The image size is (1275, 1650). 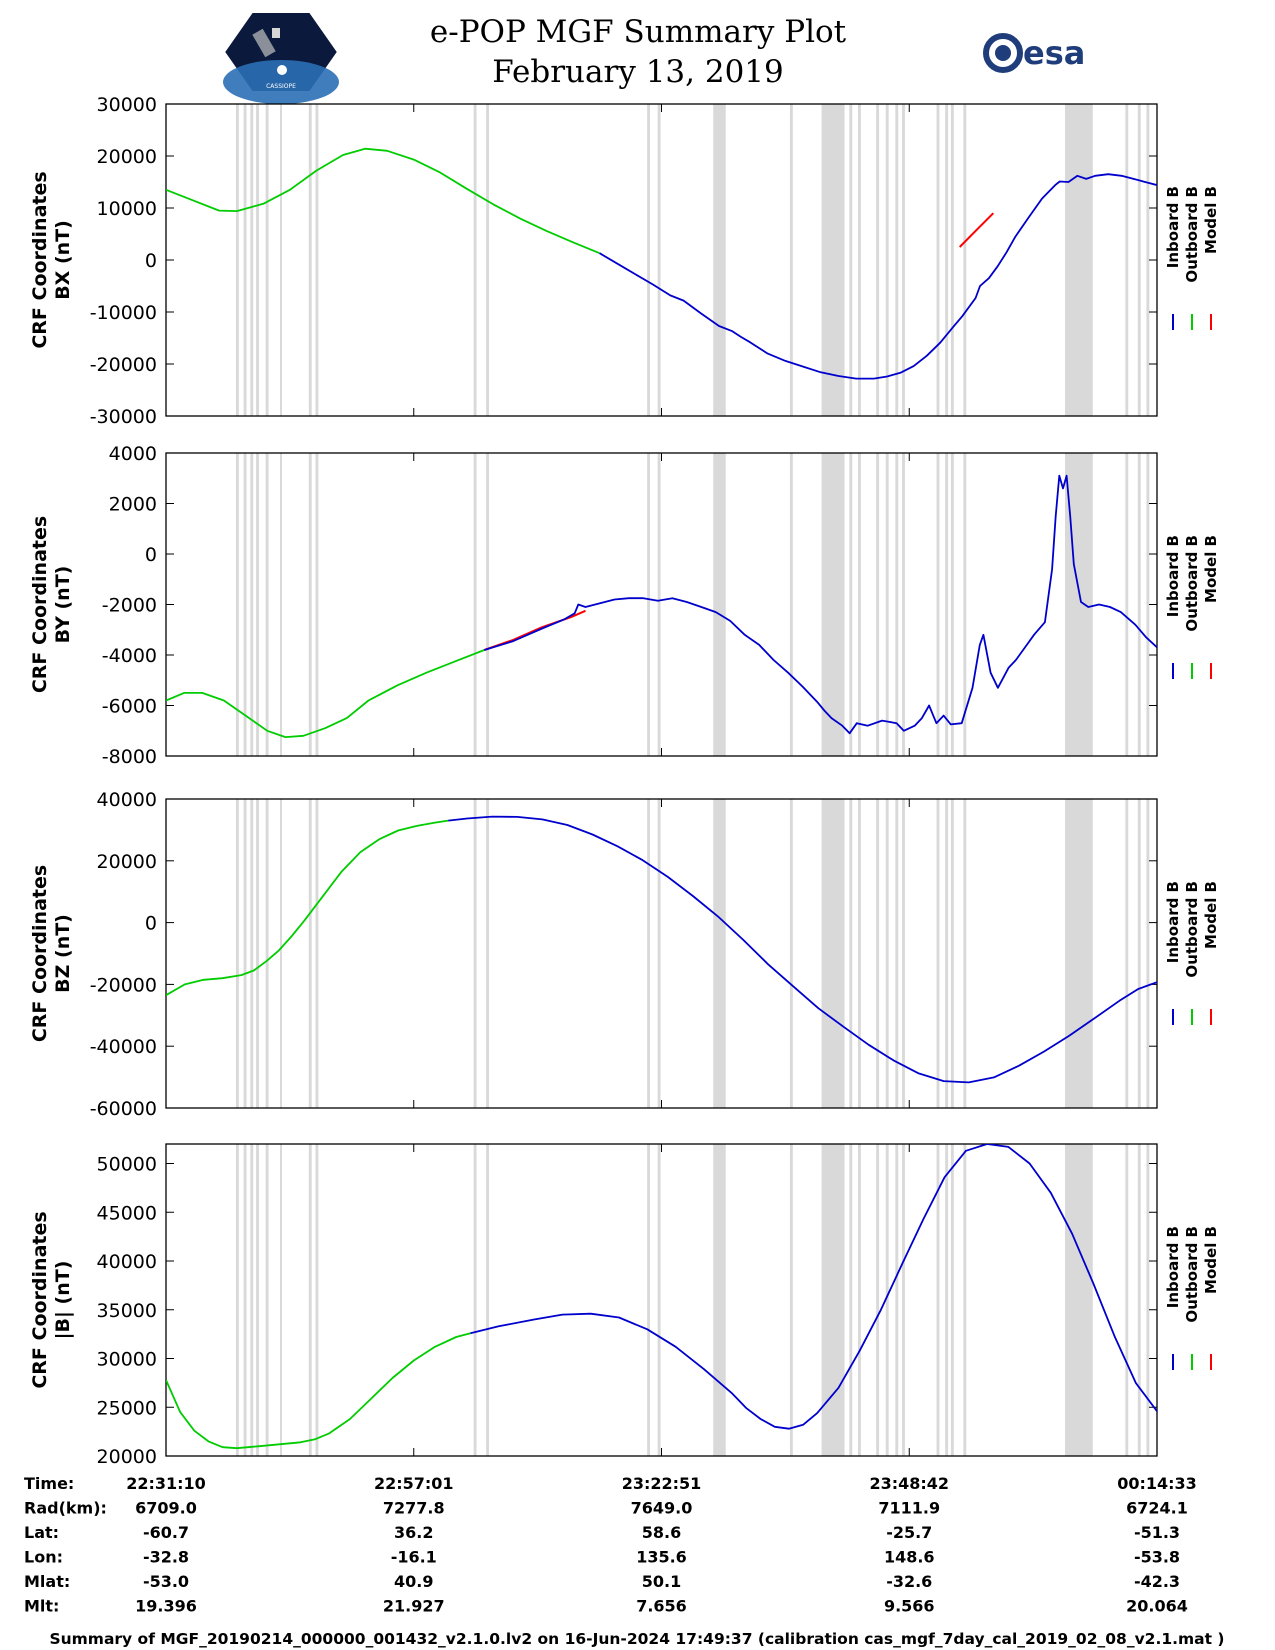 I want to click on y-tick-label: 45000, so click(x=127, y=1213).